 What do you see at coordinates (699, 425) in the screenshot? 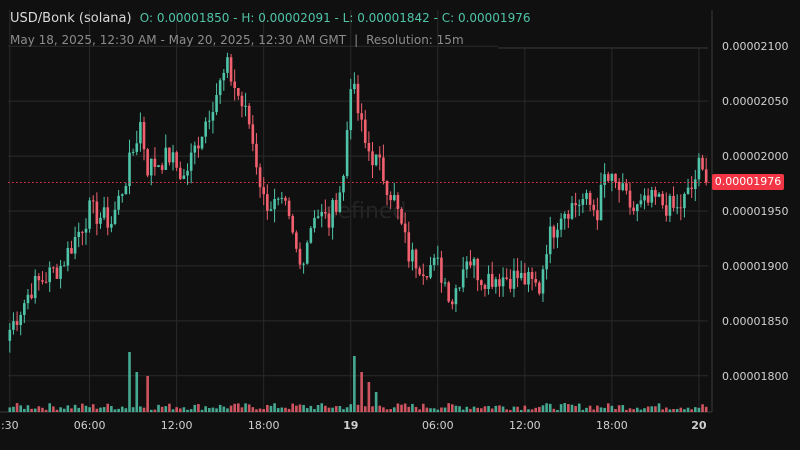
I see `x-tick-label: 20` at bounding box center [699, 425].